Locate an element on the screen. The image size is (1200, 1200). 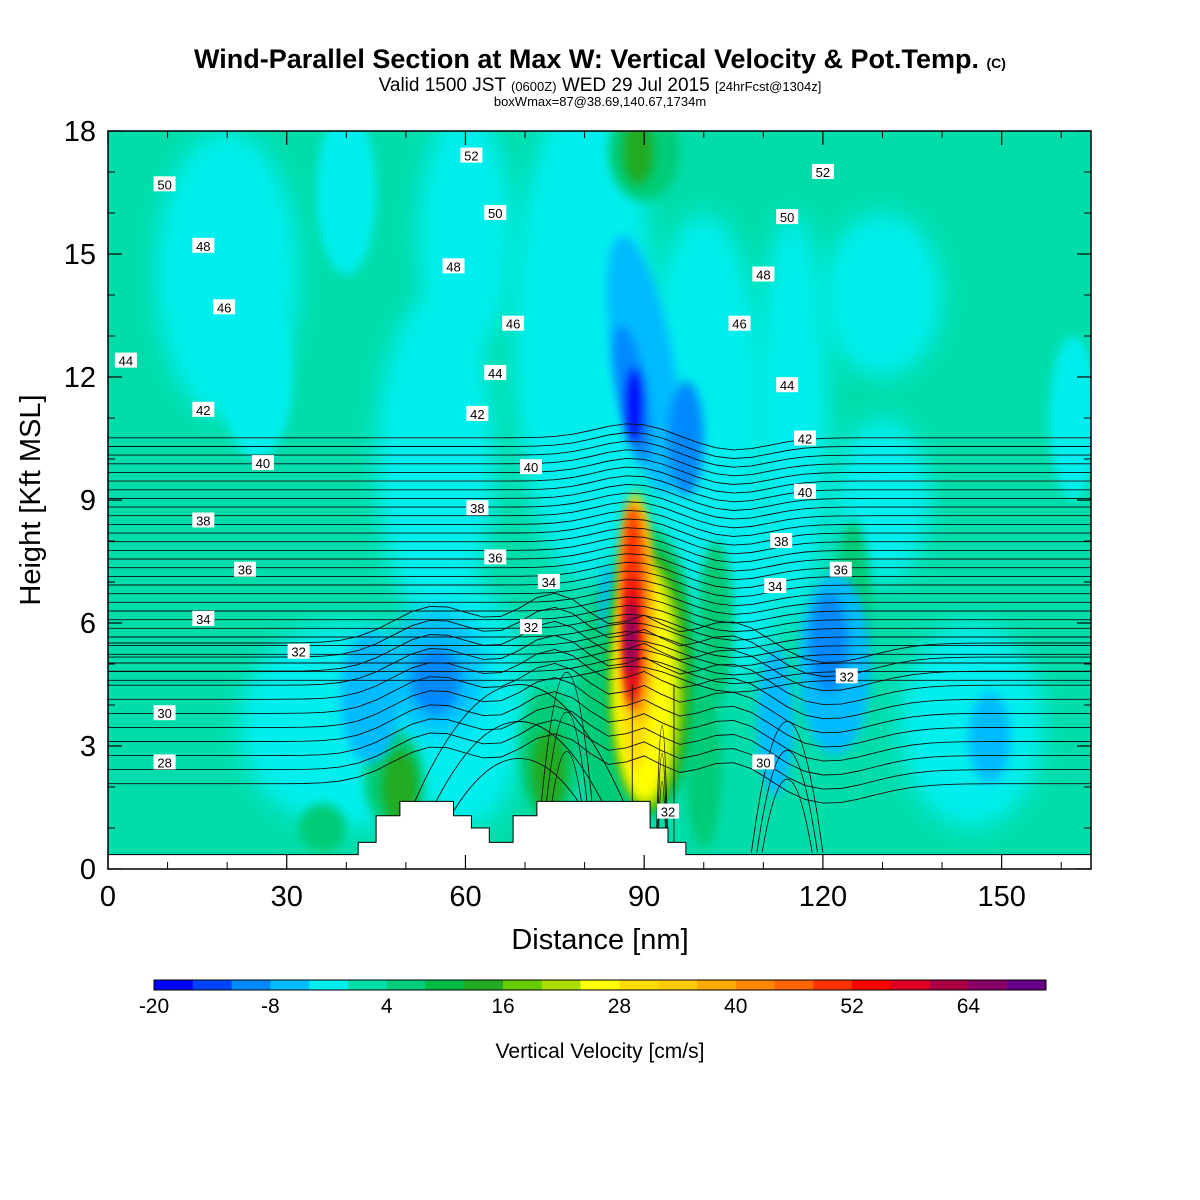
valid-date-text: WED 29 Jul 2015 is located at coordinates (635, 85).